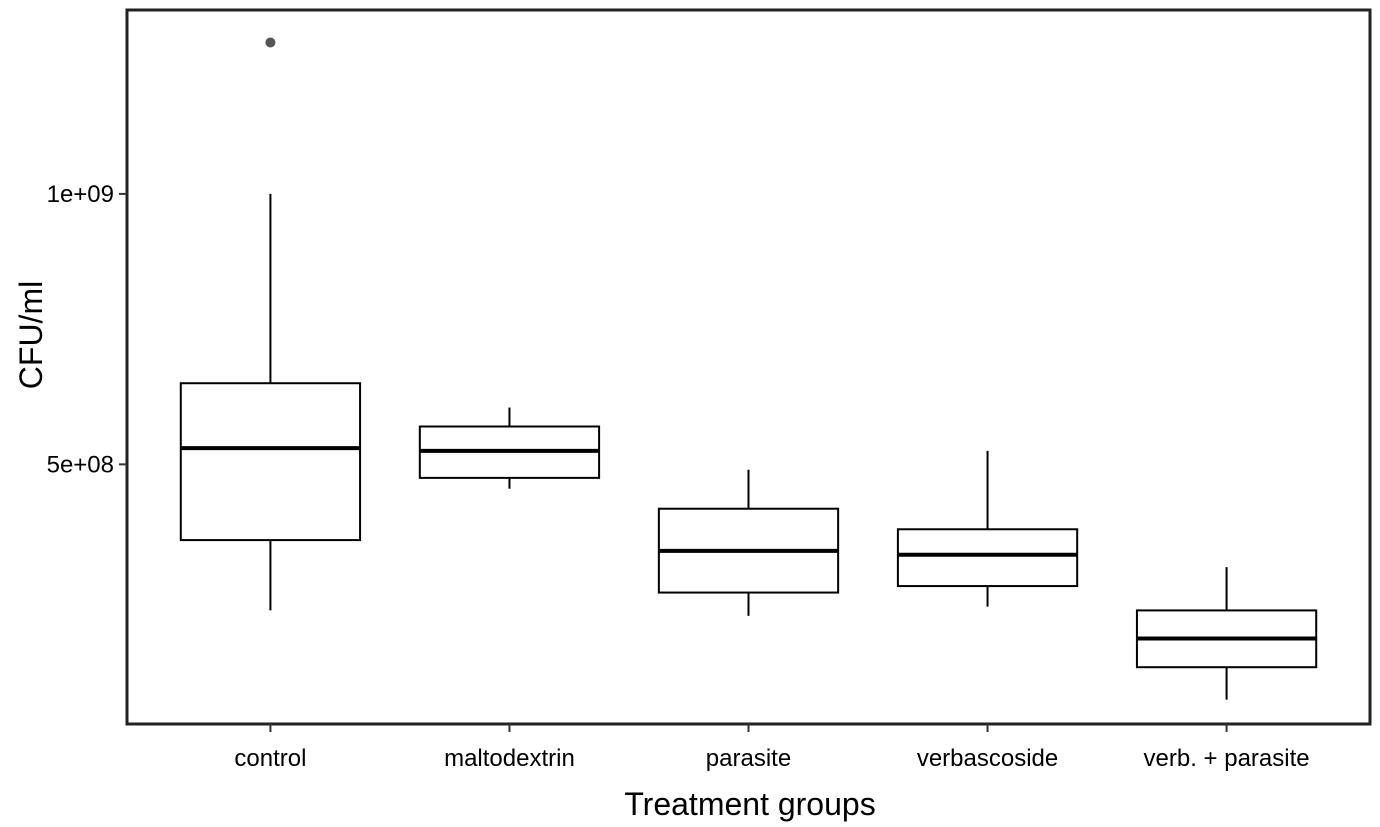  Describe the element at coordinates (748, 542) in the screenshot. I see `box-parasite` at that location.